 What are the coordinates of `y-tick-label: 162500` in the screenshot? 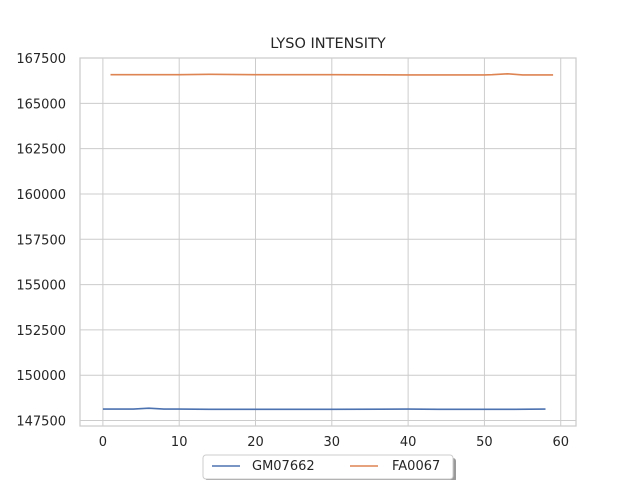 It's located at (41, 150).